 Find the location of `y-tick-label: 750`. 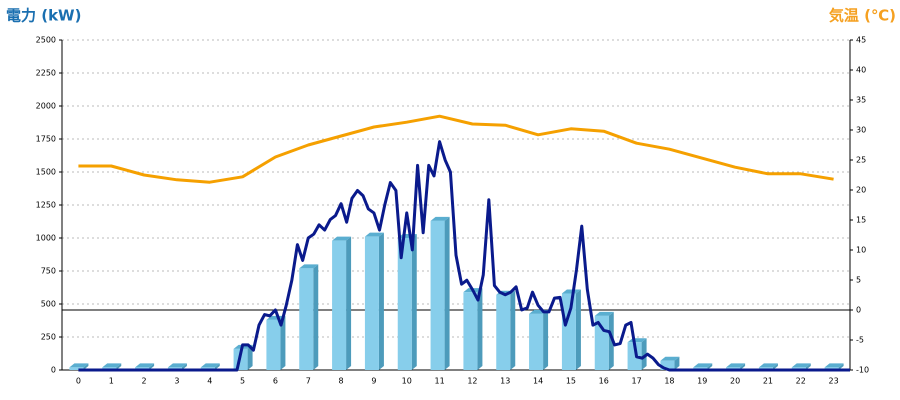

y-tick-label: 750 is located at coordinates (48, 271).